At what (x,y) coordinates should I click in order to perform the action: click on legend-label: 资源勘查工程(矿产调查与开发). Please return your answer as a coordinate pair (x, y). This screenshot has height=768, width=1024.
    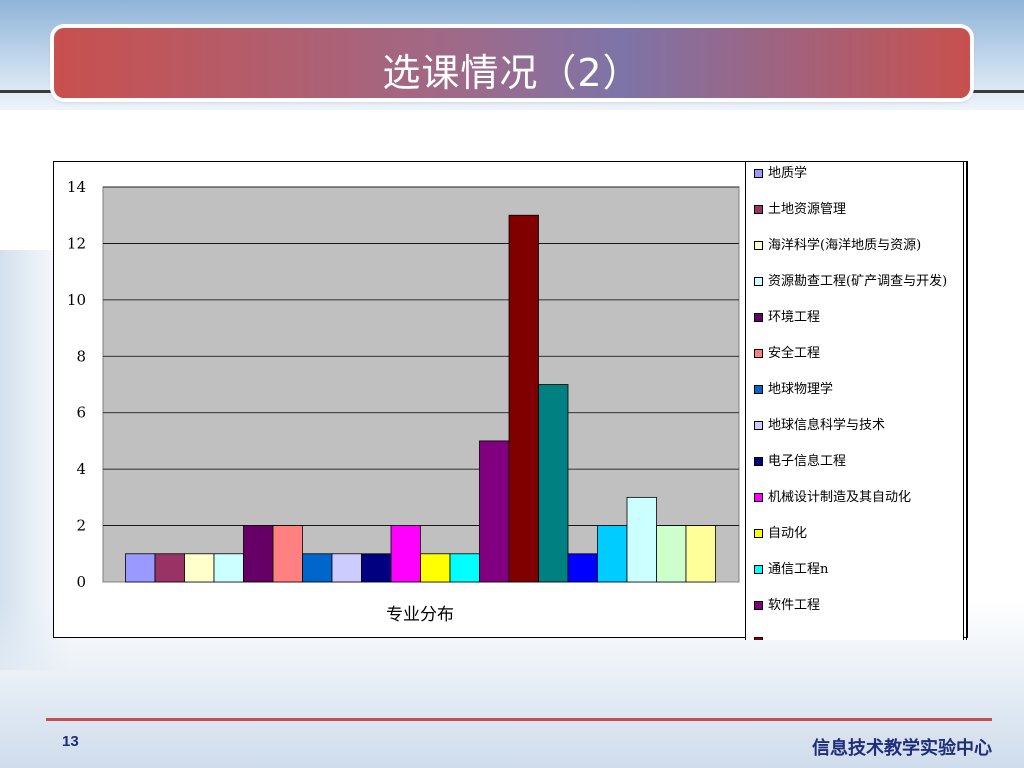
    Looking at the image, I should click on (858, 281).